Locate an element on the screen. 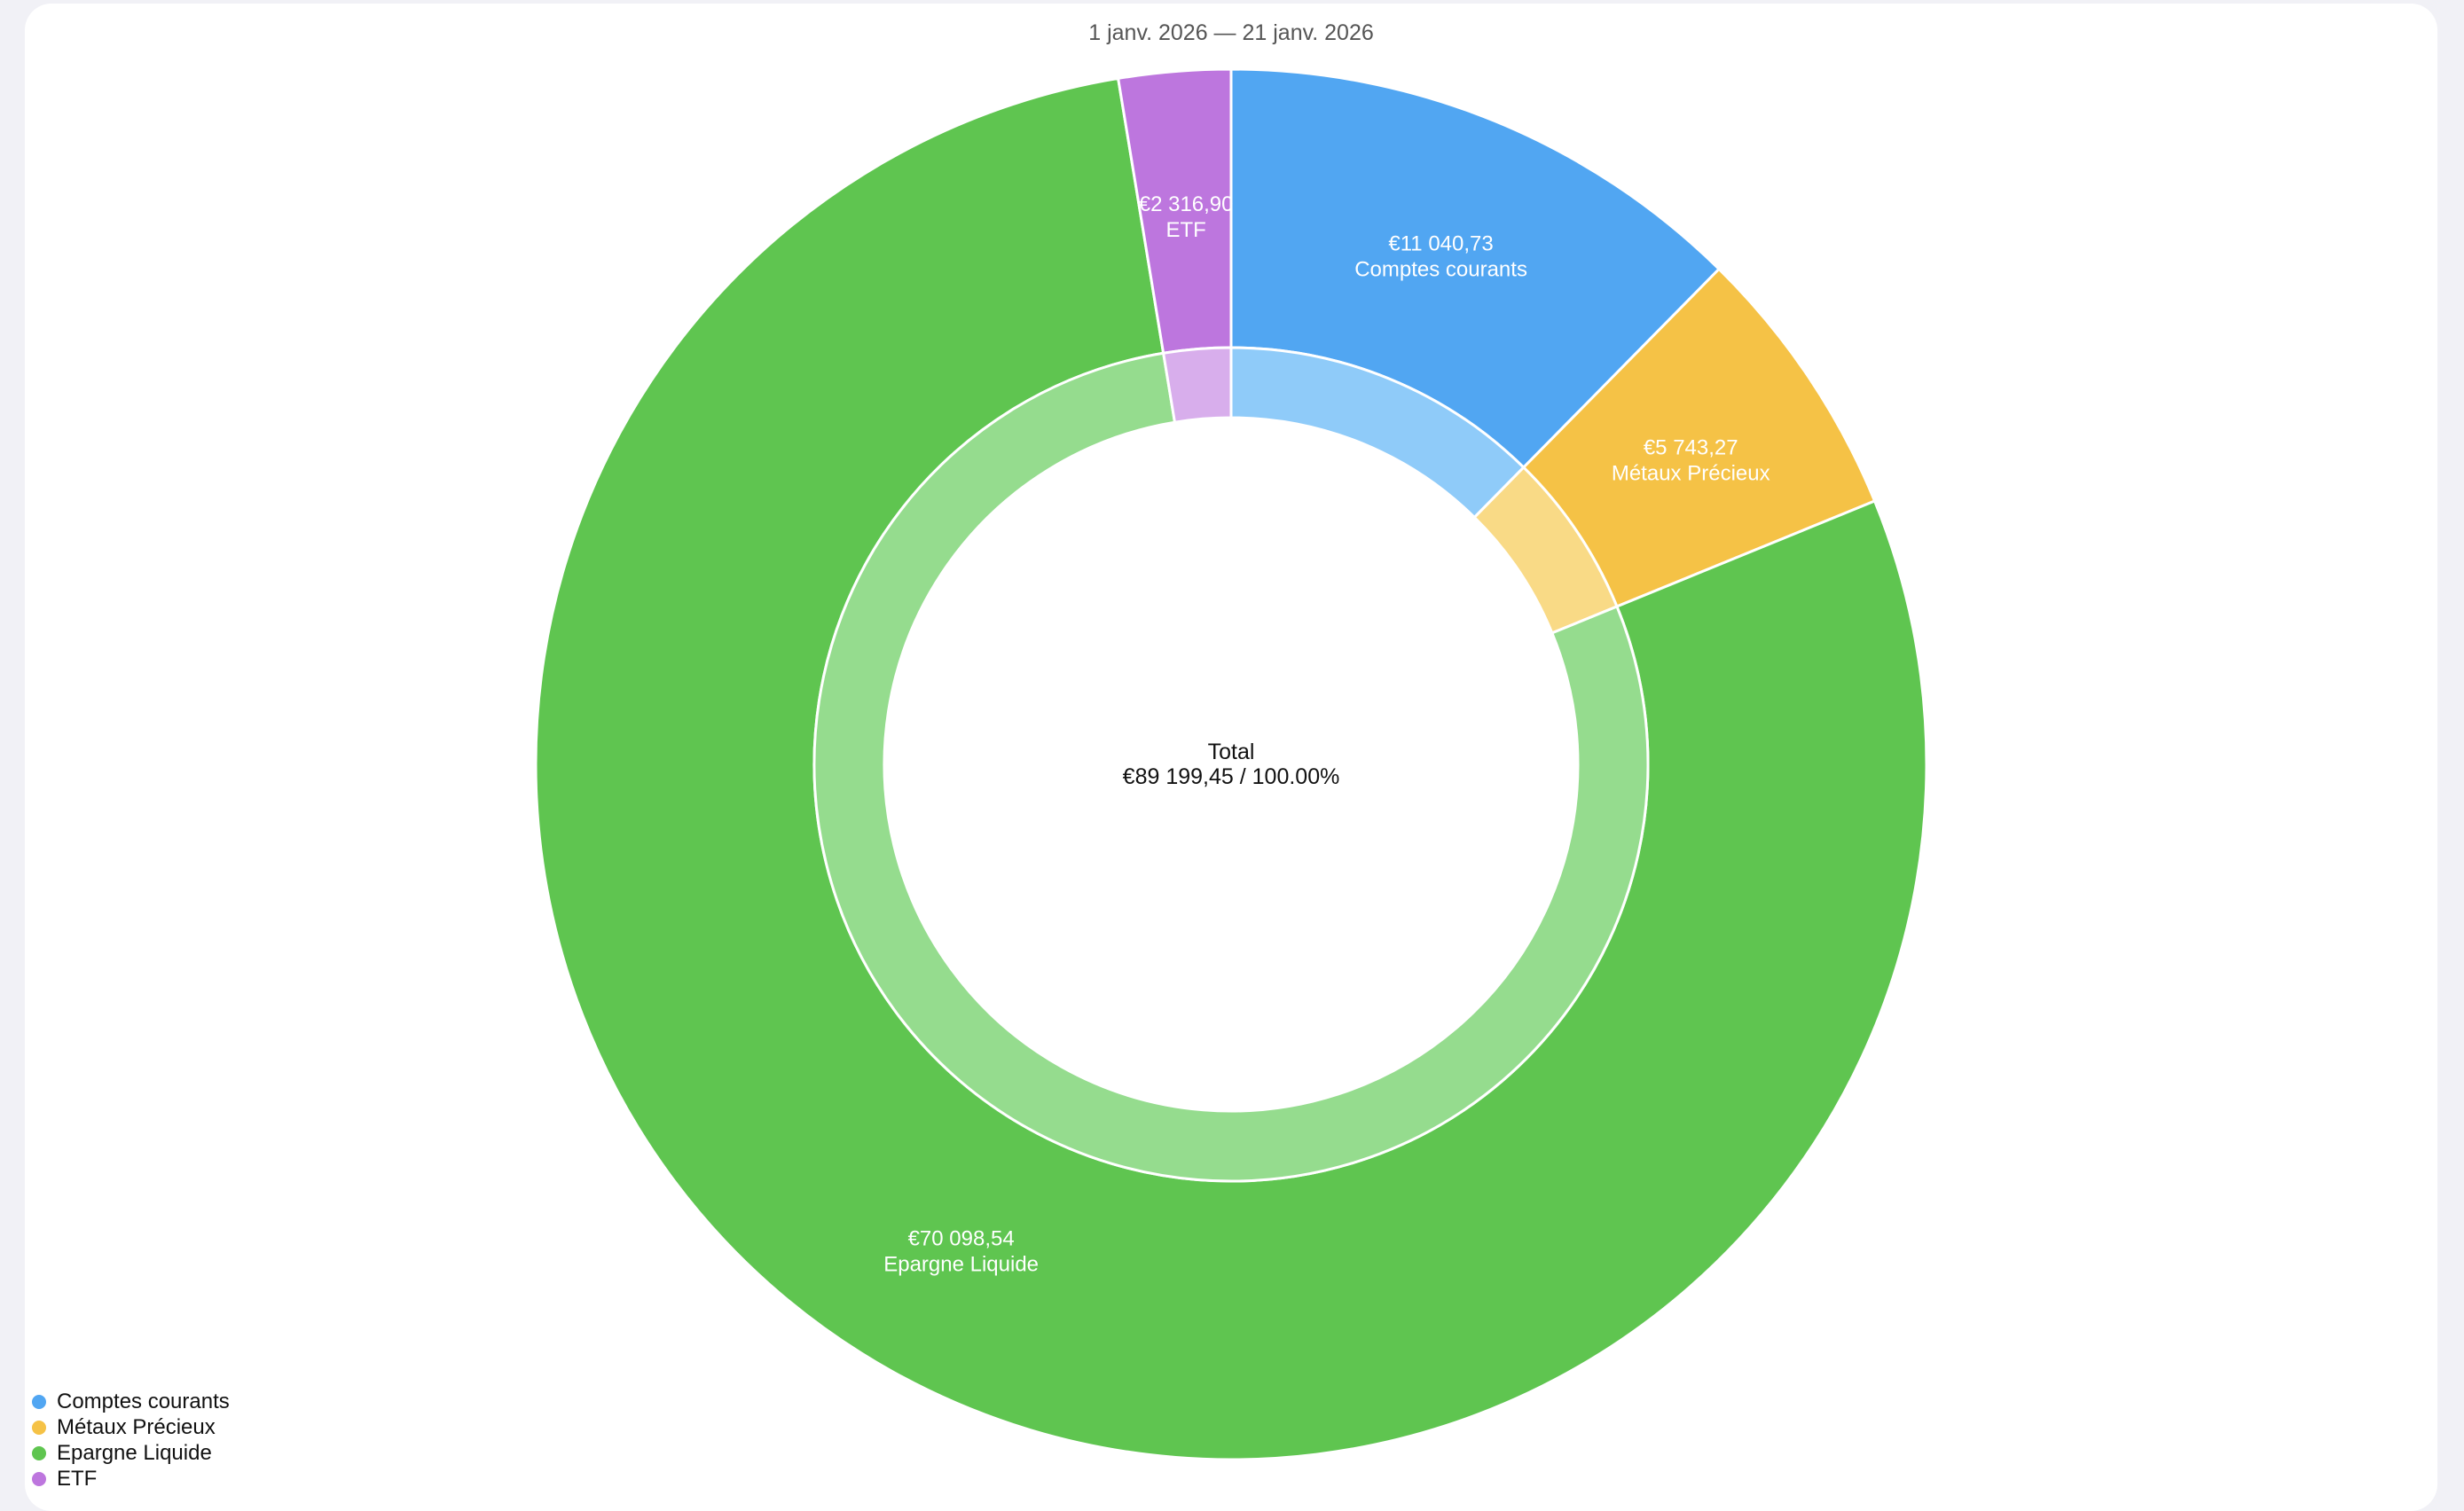  legend-item-epargne-liquide: Epargne Liquide is located at coordinates (209, 1453).